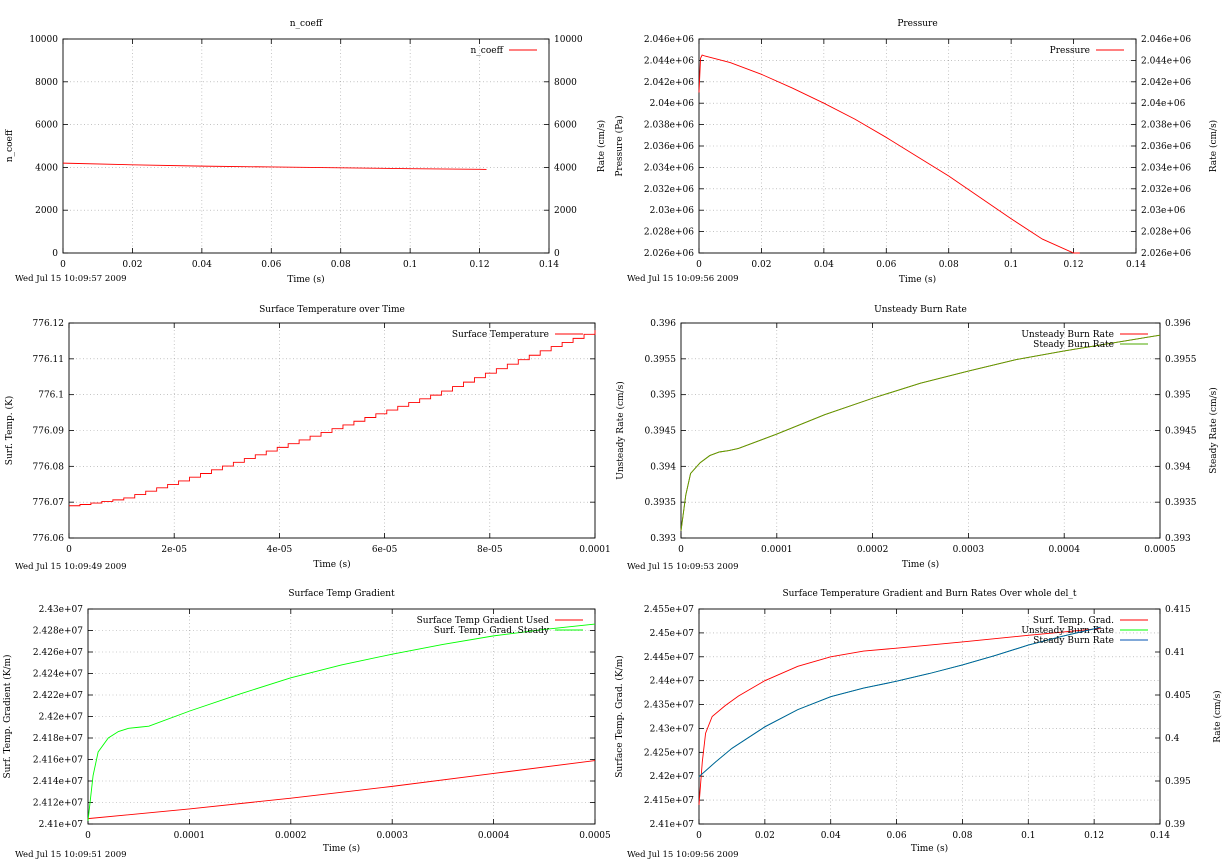 Image resolution: width=1224 pixels, height=864 pixels. Describe the element at coordinates (663, 539) in the screenshot. I see `y-tick-label: 0.393` at that location.